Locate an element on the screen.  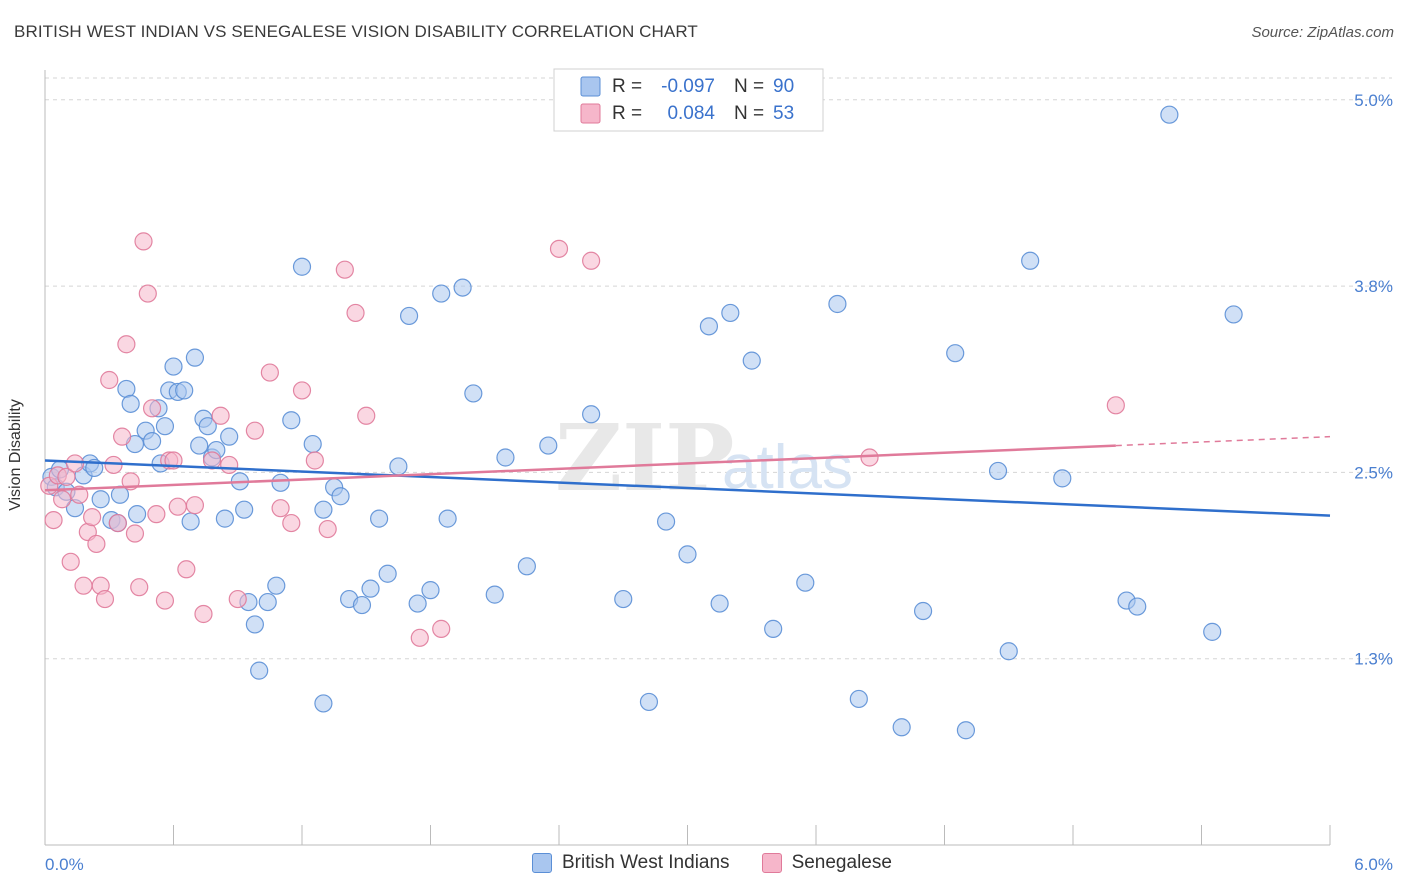
legend-swatch-blue is located at coordinates (542, 863).